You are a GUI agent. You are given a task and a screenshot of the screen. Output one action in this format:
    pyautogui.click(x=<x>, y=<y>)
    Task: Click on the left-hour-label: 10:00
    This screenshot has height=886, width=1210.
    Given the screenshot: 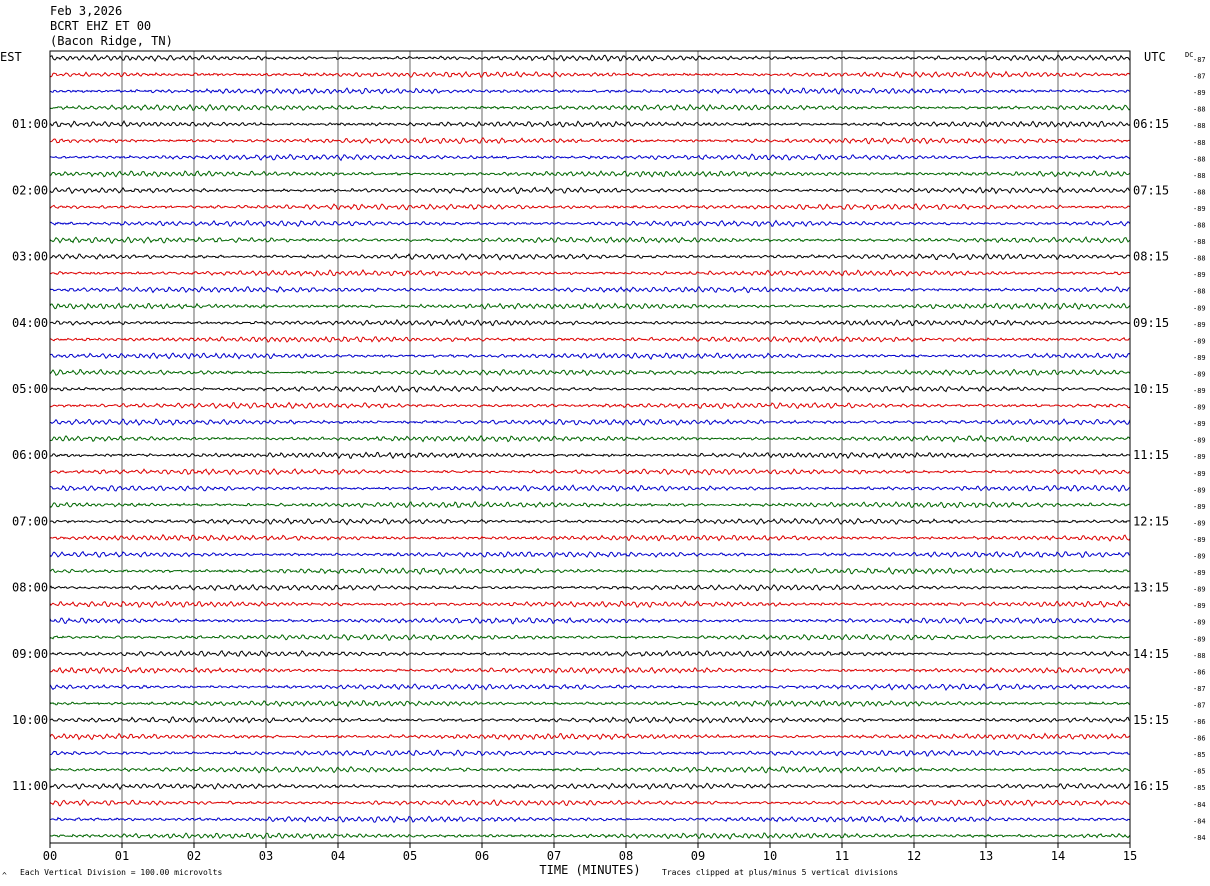 What is the action you would take?
    pyautogui.click(x=30, y=720)
    